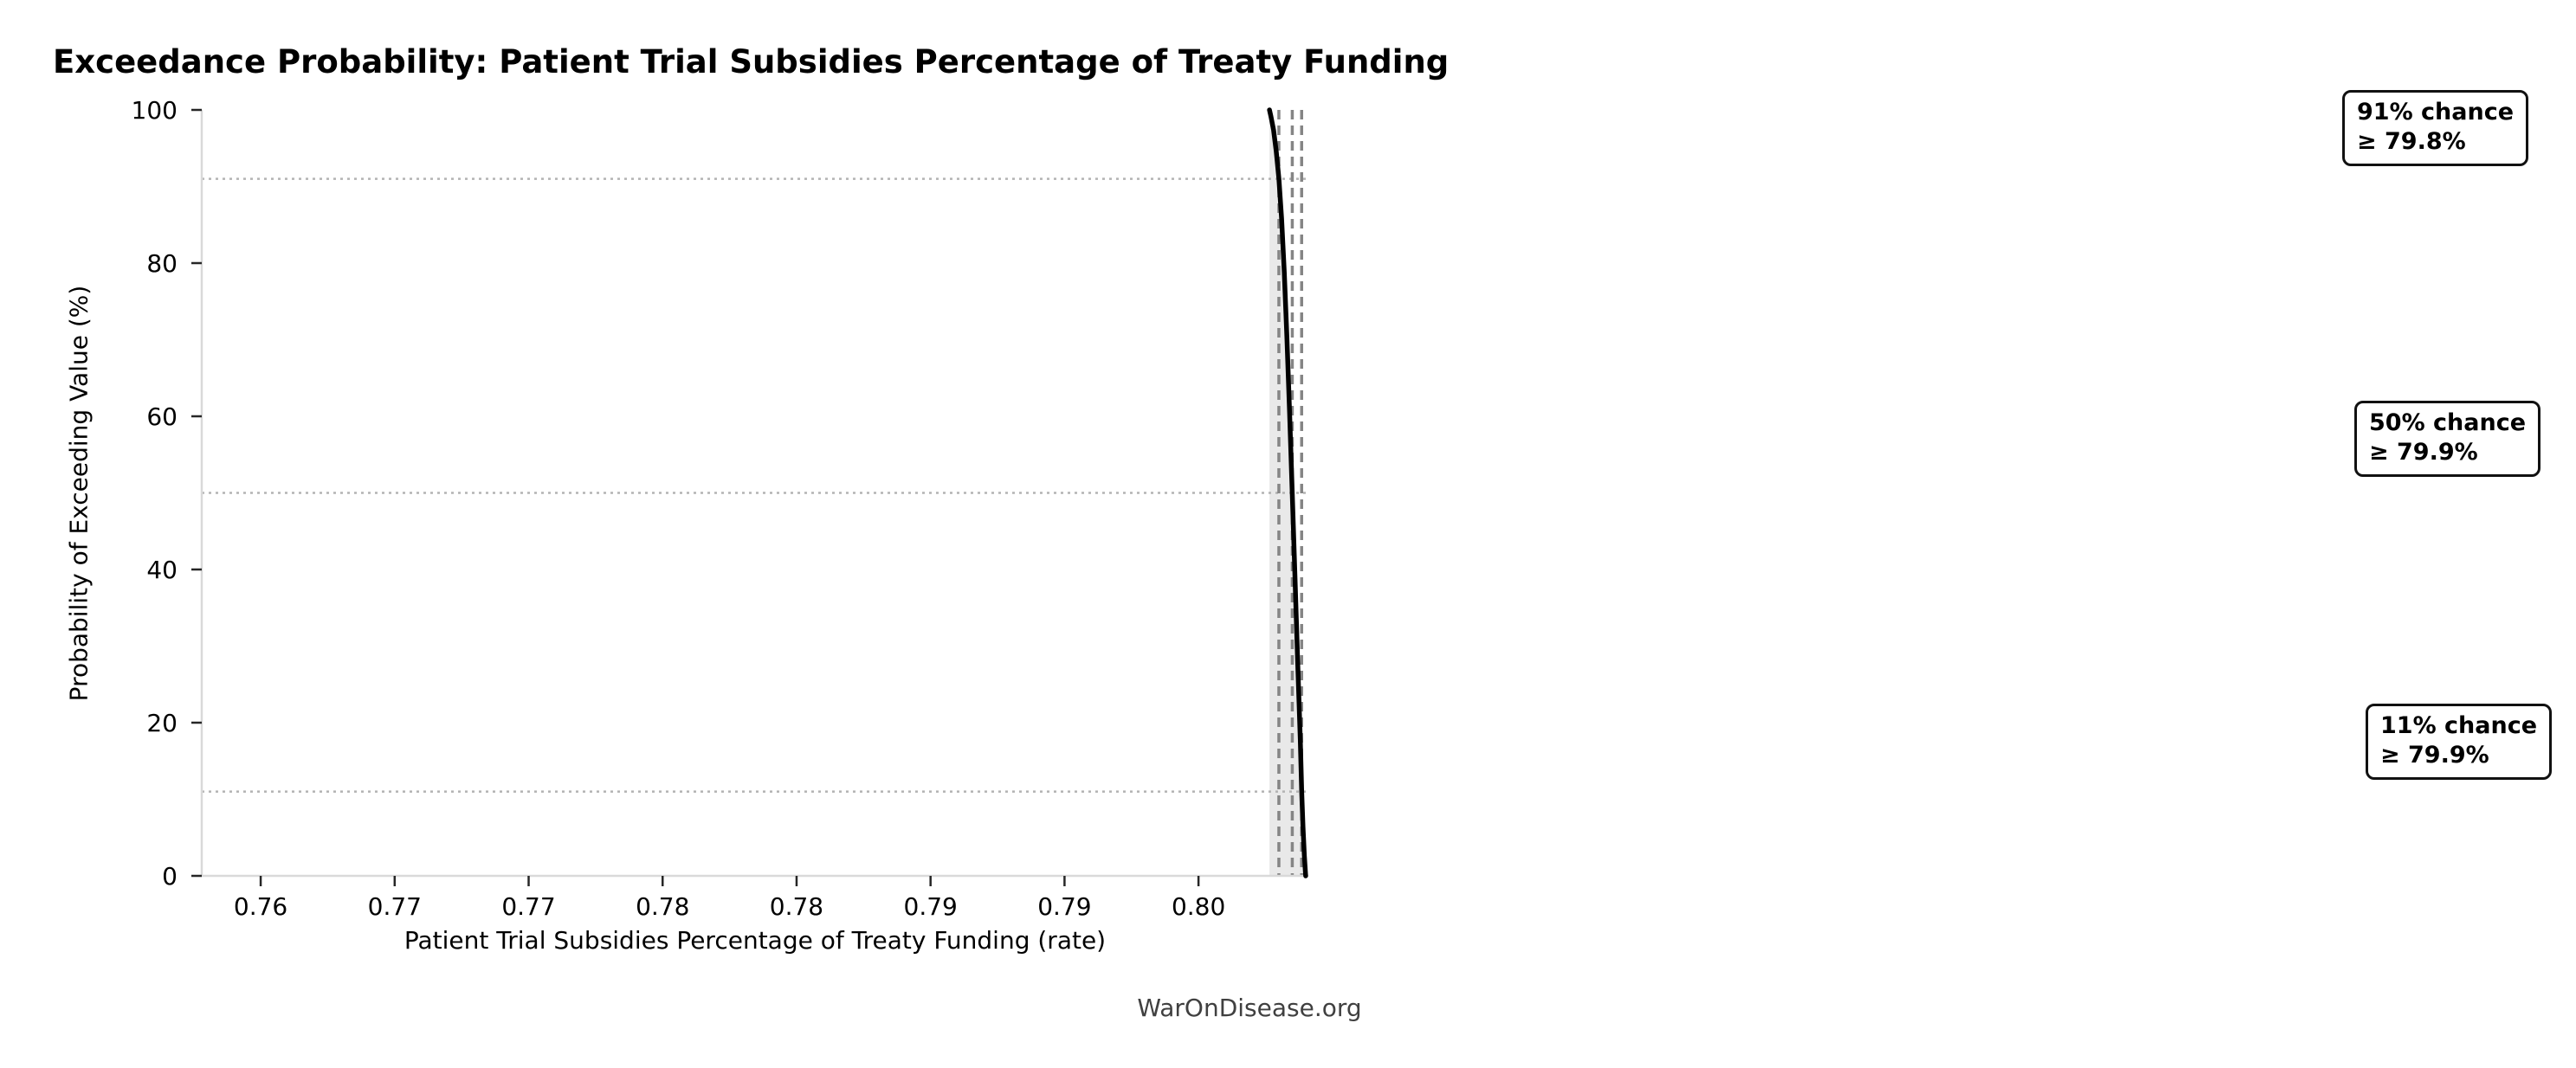 This screenshot has height=1068, width=2576. What do you see at coordinates (1198, 907) in the screenshot?
I see `x-tick-label: 0.80` at bounding box center [1198, 907].